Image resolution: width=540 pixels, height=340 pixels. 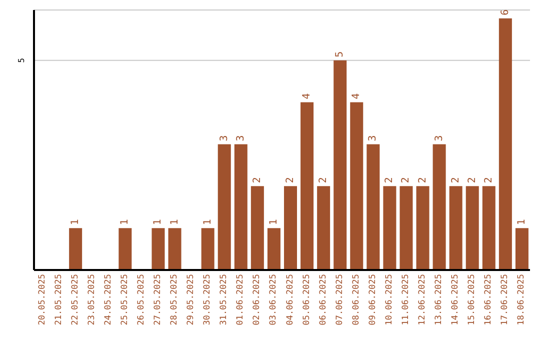 I want to click on x-tick-label: 06.06.2025, so click(x=323, y=300).